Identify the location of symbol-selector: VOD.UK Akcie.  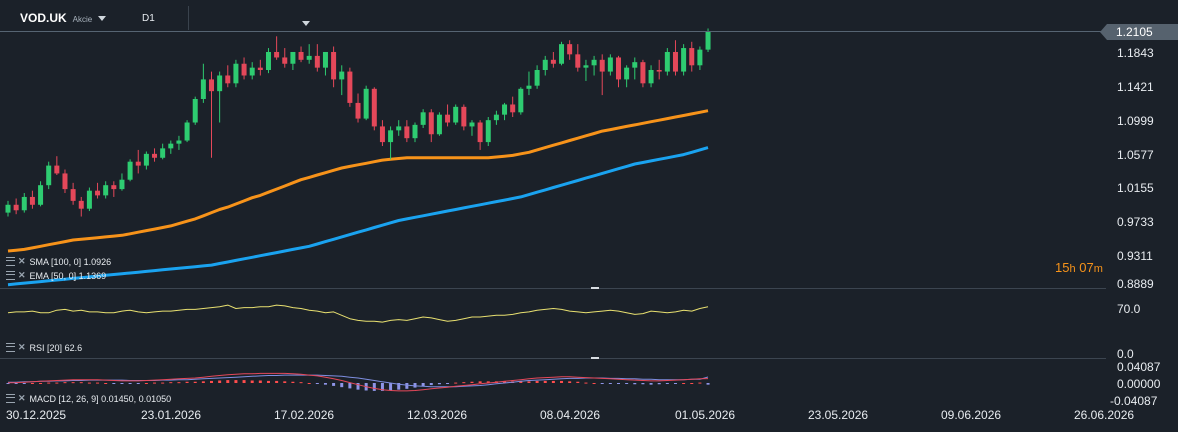
(61, 18).